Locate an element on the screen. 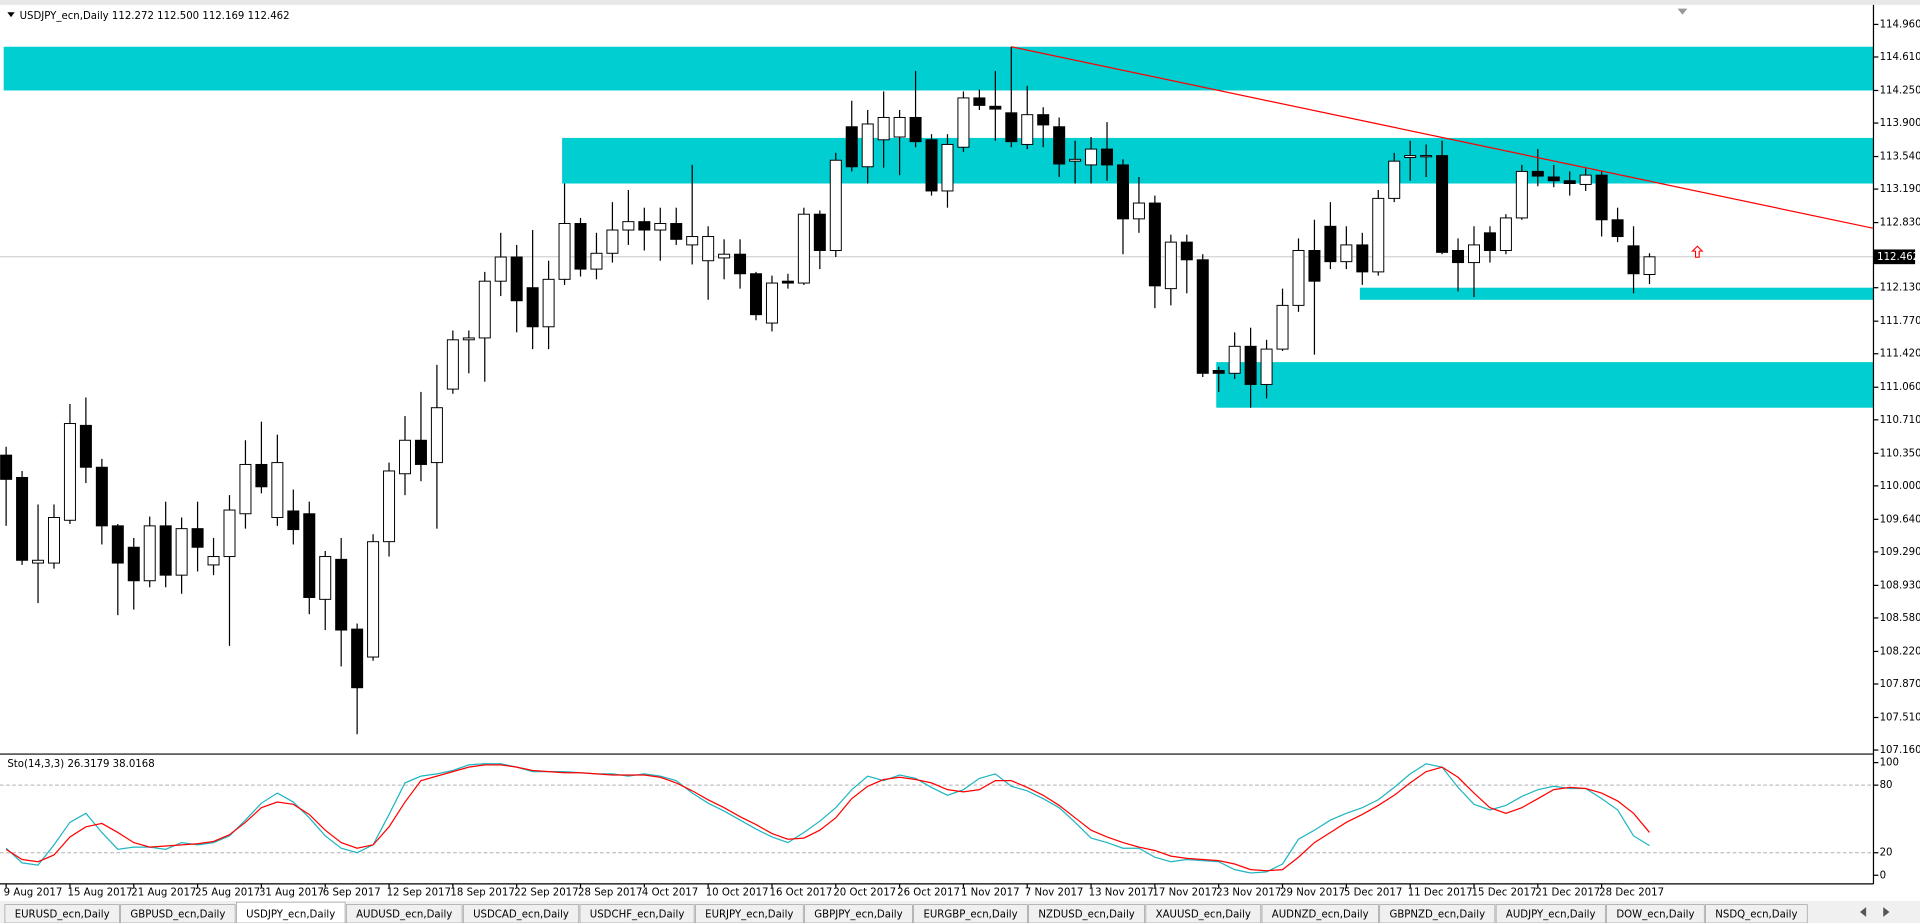 Image resolution: width=1920 pixels, height=923 pixels. tab-label: XAUUSD_ecn,Daily is located at coordinates (1203, 914).